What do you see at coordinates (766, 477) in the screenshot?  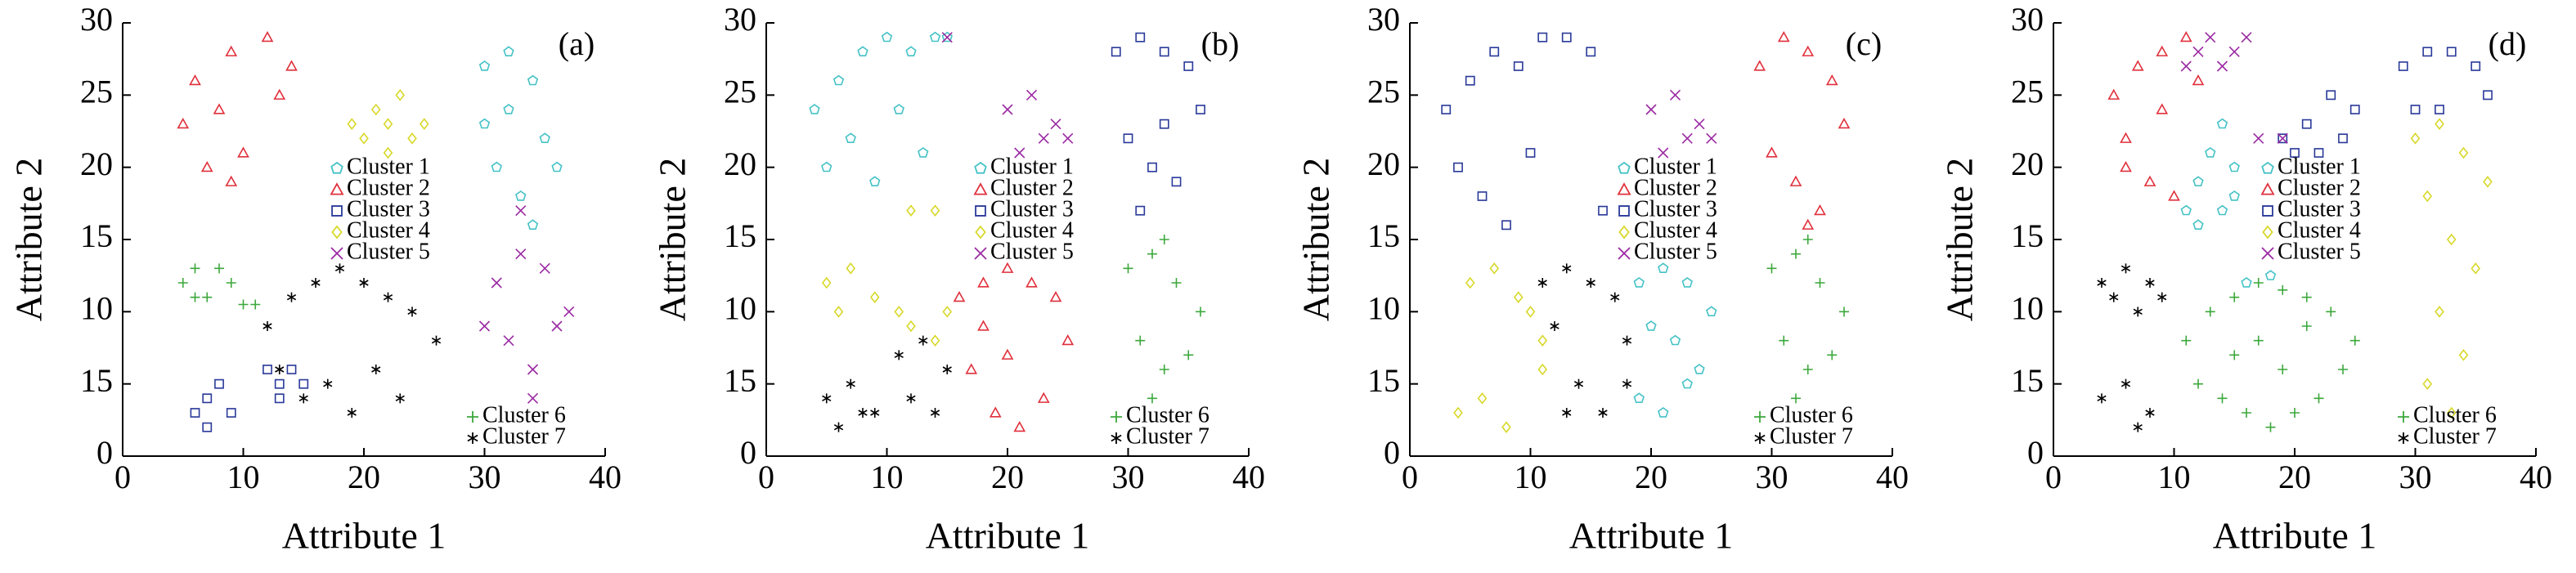 I see `x-tick-label: 0` at bounding box center [766, 477].